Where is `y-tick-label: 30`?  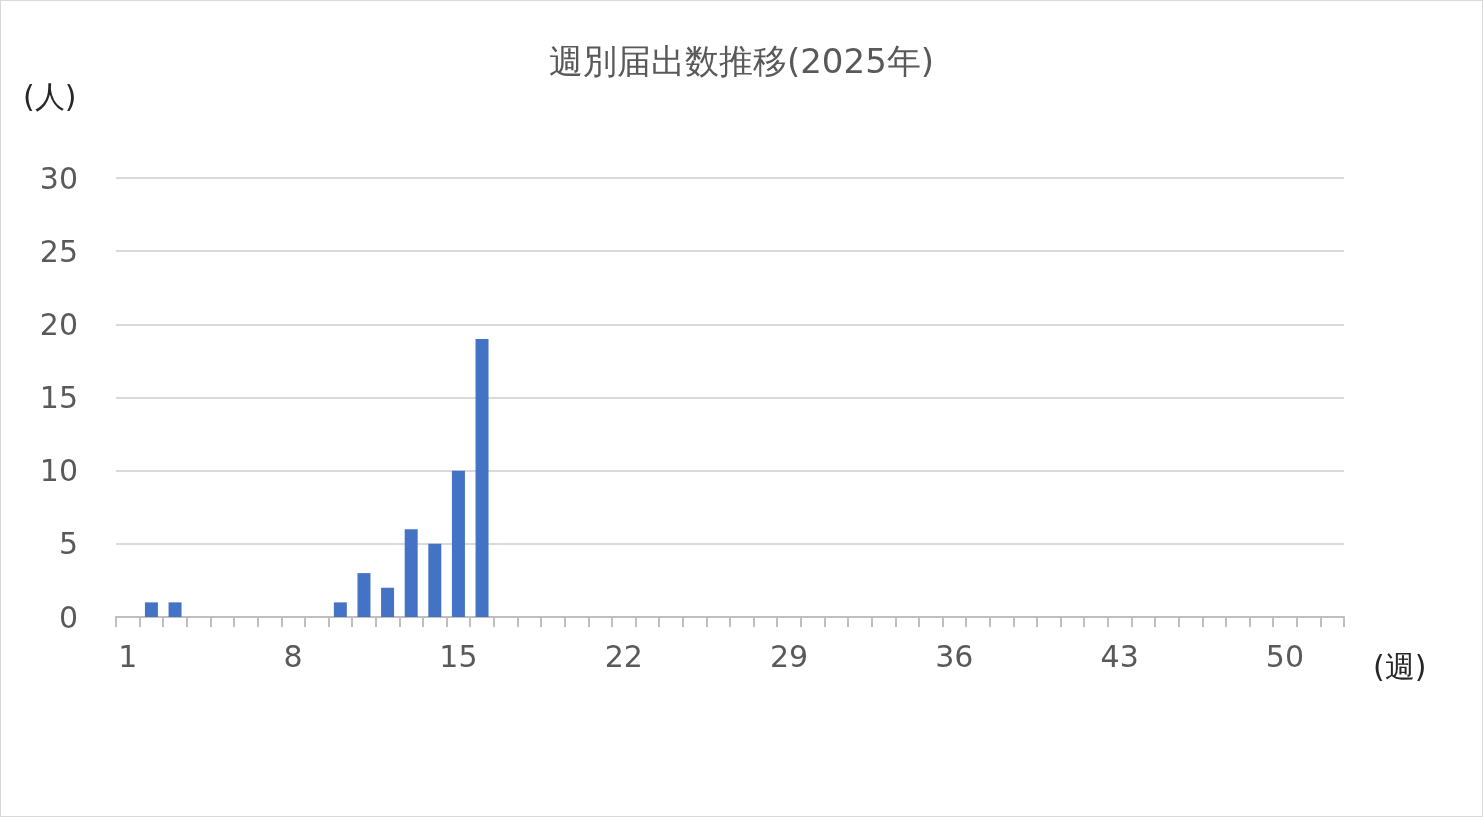
y-tick-label: 30 is located at coordinates (58, 178).